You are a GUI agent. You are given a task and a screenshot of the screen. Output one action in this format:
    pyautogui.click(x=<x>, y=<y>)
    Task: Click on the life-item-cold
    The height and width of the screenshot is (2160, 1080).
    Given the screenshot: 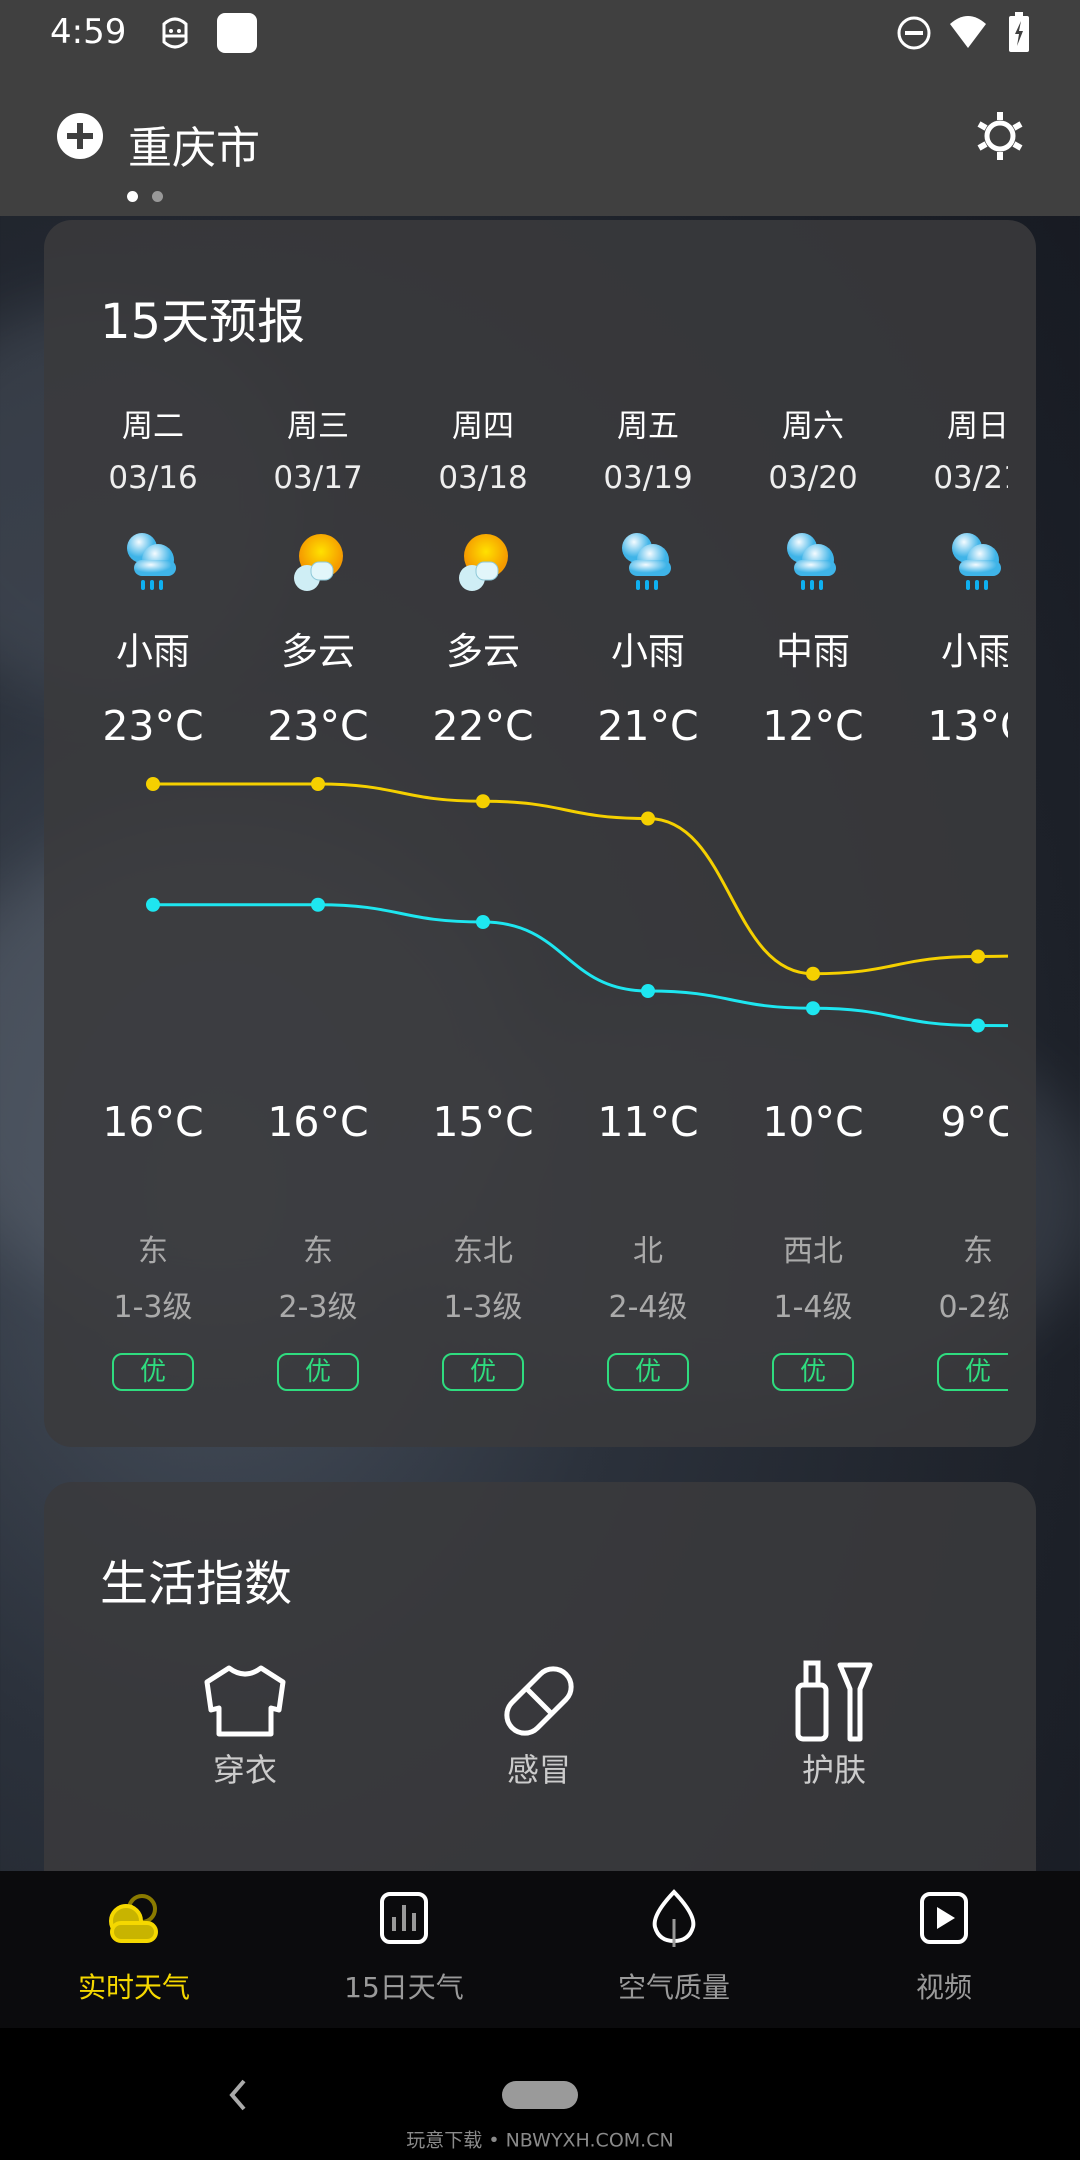 What is the action you would take?
    pyautogui.click(x=539, y=1703)
    